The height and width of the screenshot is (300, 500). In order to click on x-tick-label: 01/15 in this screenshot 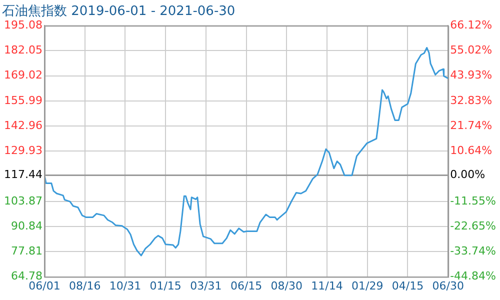, I will do `click(166, 285)`.